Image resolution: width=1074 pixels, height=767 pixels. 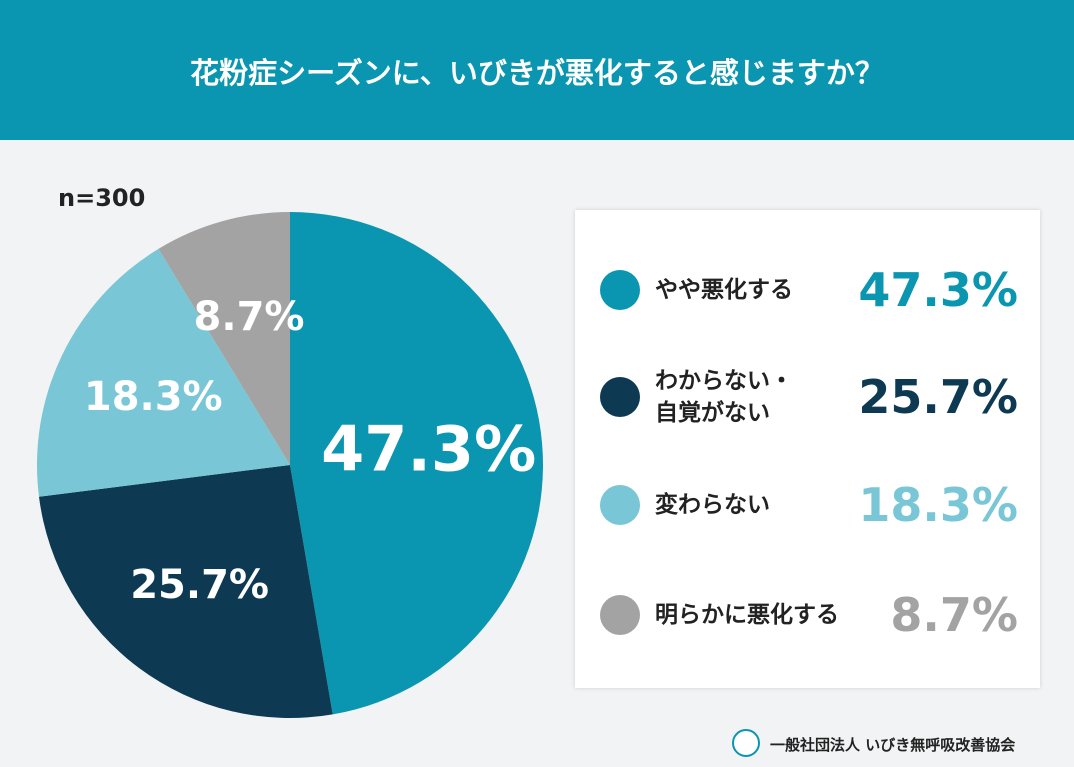 What do you see at coordinates (102, 198) in the screenshot?
I see `sample-size: n=300` at bounding box center [102, 198].